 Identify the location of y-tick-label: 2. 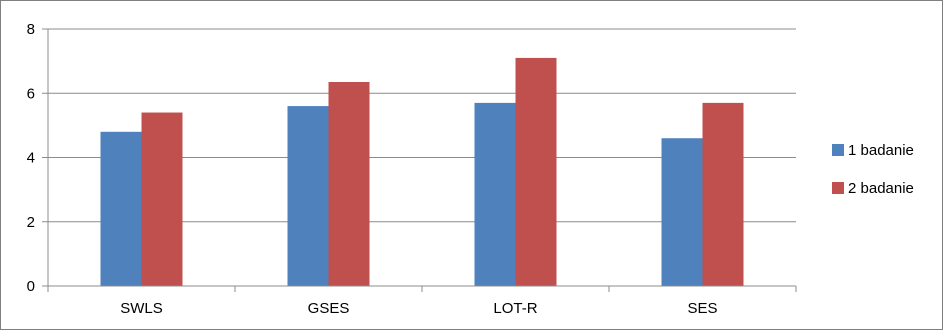
(31, 222).